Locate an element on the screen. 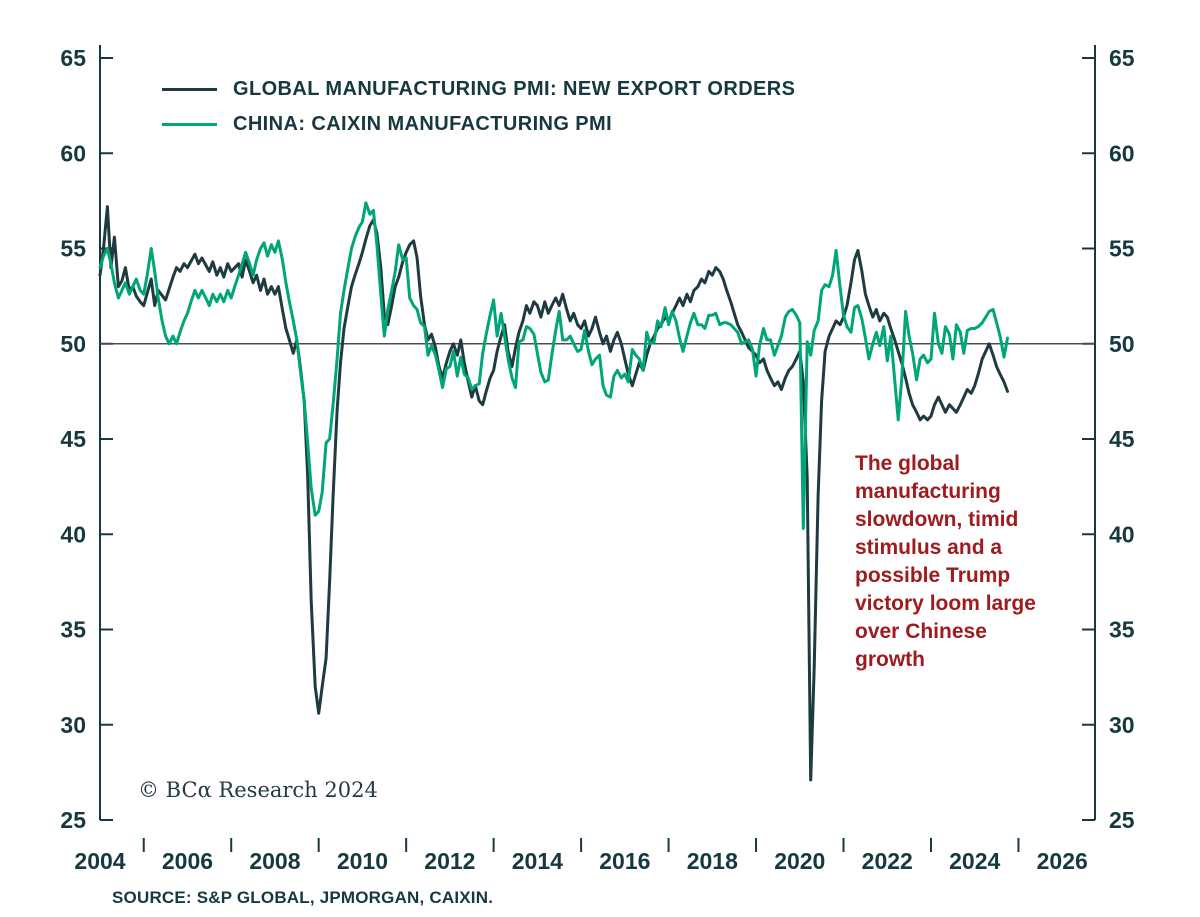  svg-text: 2024 is located at coordinates (974, 861).